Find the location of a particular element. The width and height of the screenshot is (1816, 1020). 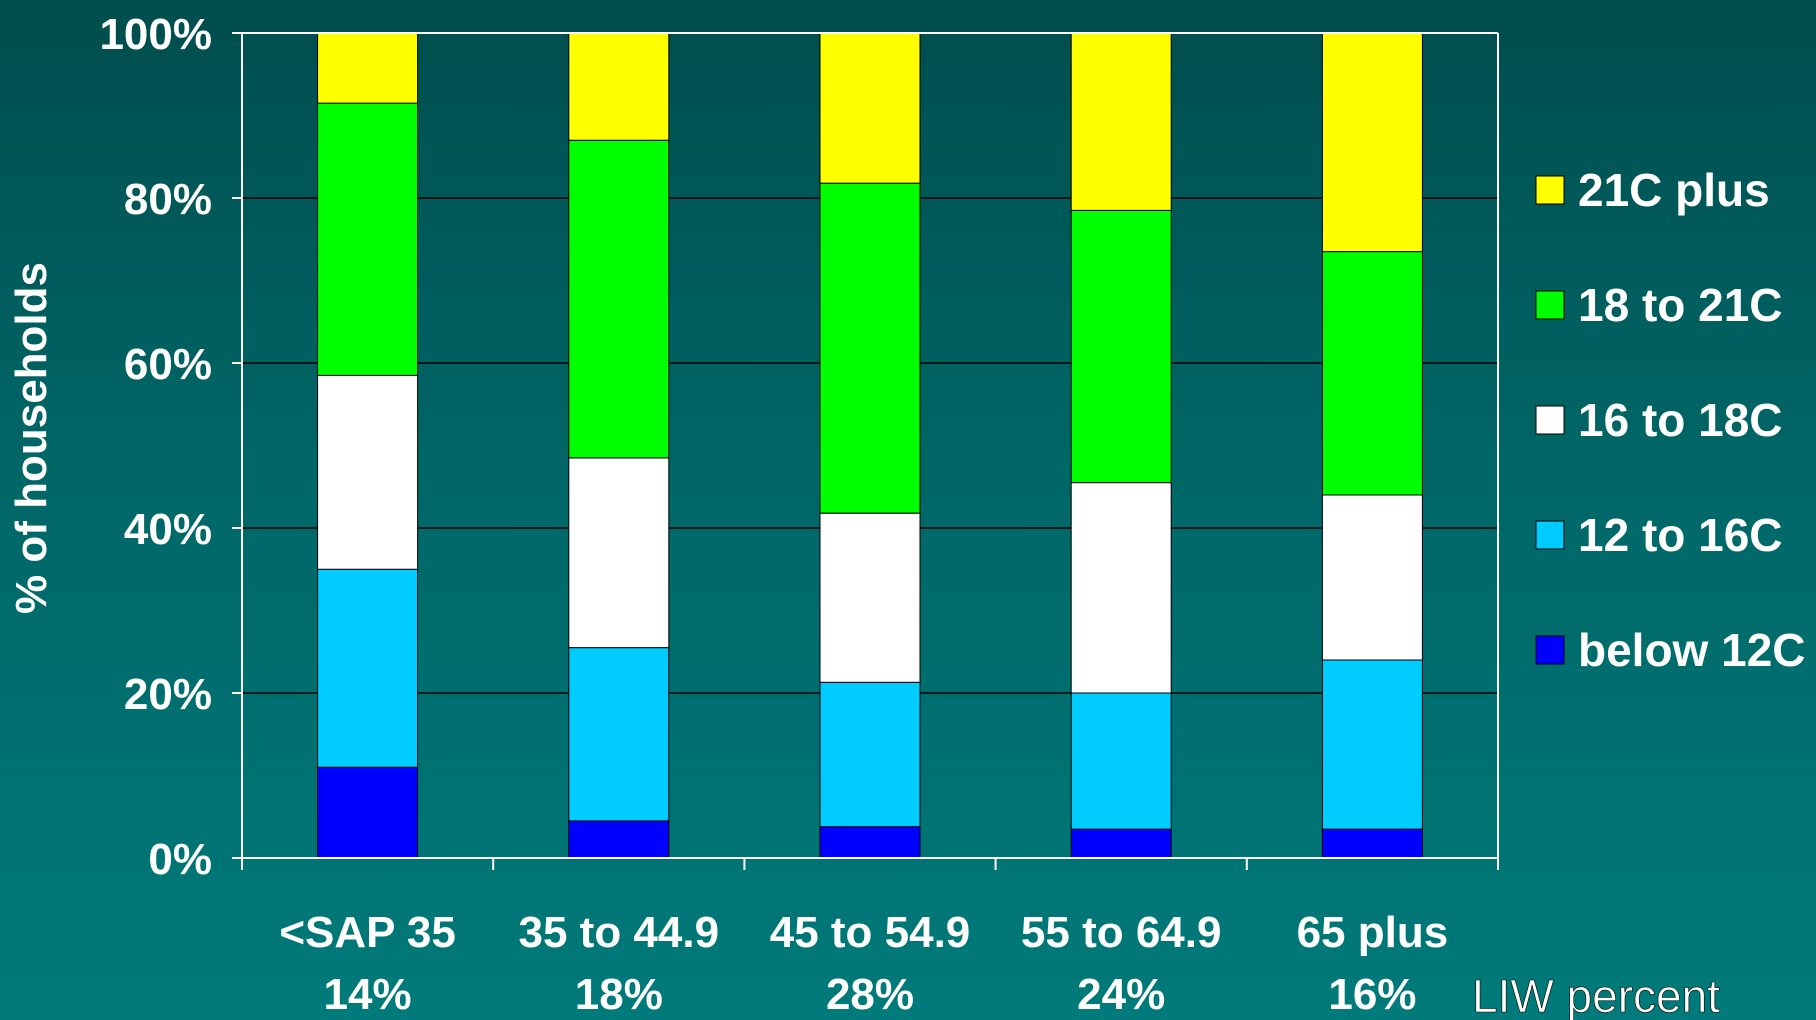

x-tick-label: 55 to 64.9 is located at coordinates (1121, 932).